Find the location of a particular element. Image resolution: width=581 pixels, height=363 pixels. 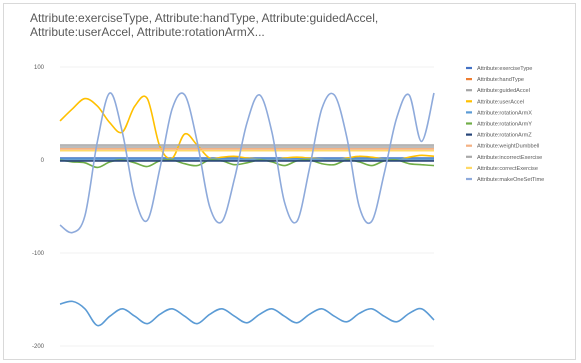

legend-label: Attribute:rotationArmY is located at coordinates (504, 125).